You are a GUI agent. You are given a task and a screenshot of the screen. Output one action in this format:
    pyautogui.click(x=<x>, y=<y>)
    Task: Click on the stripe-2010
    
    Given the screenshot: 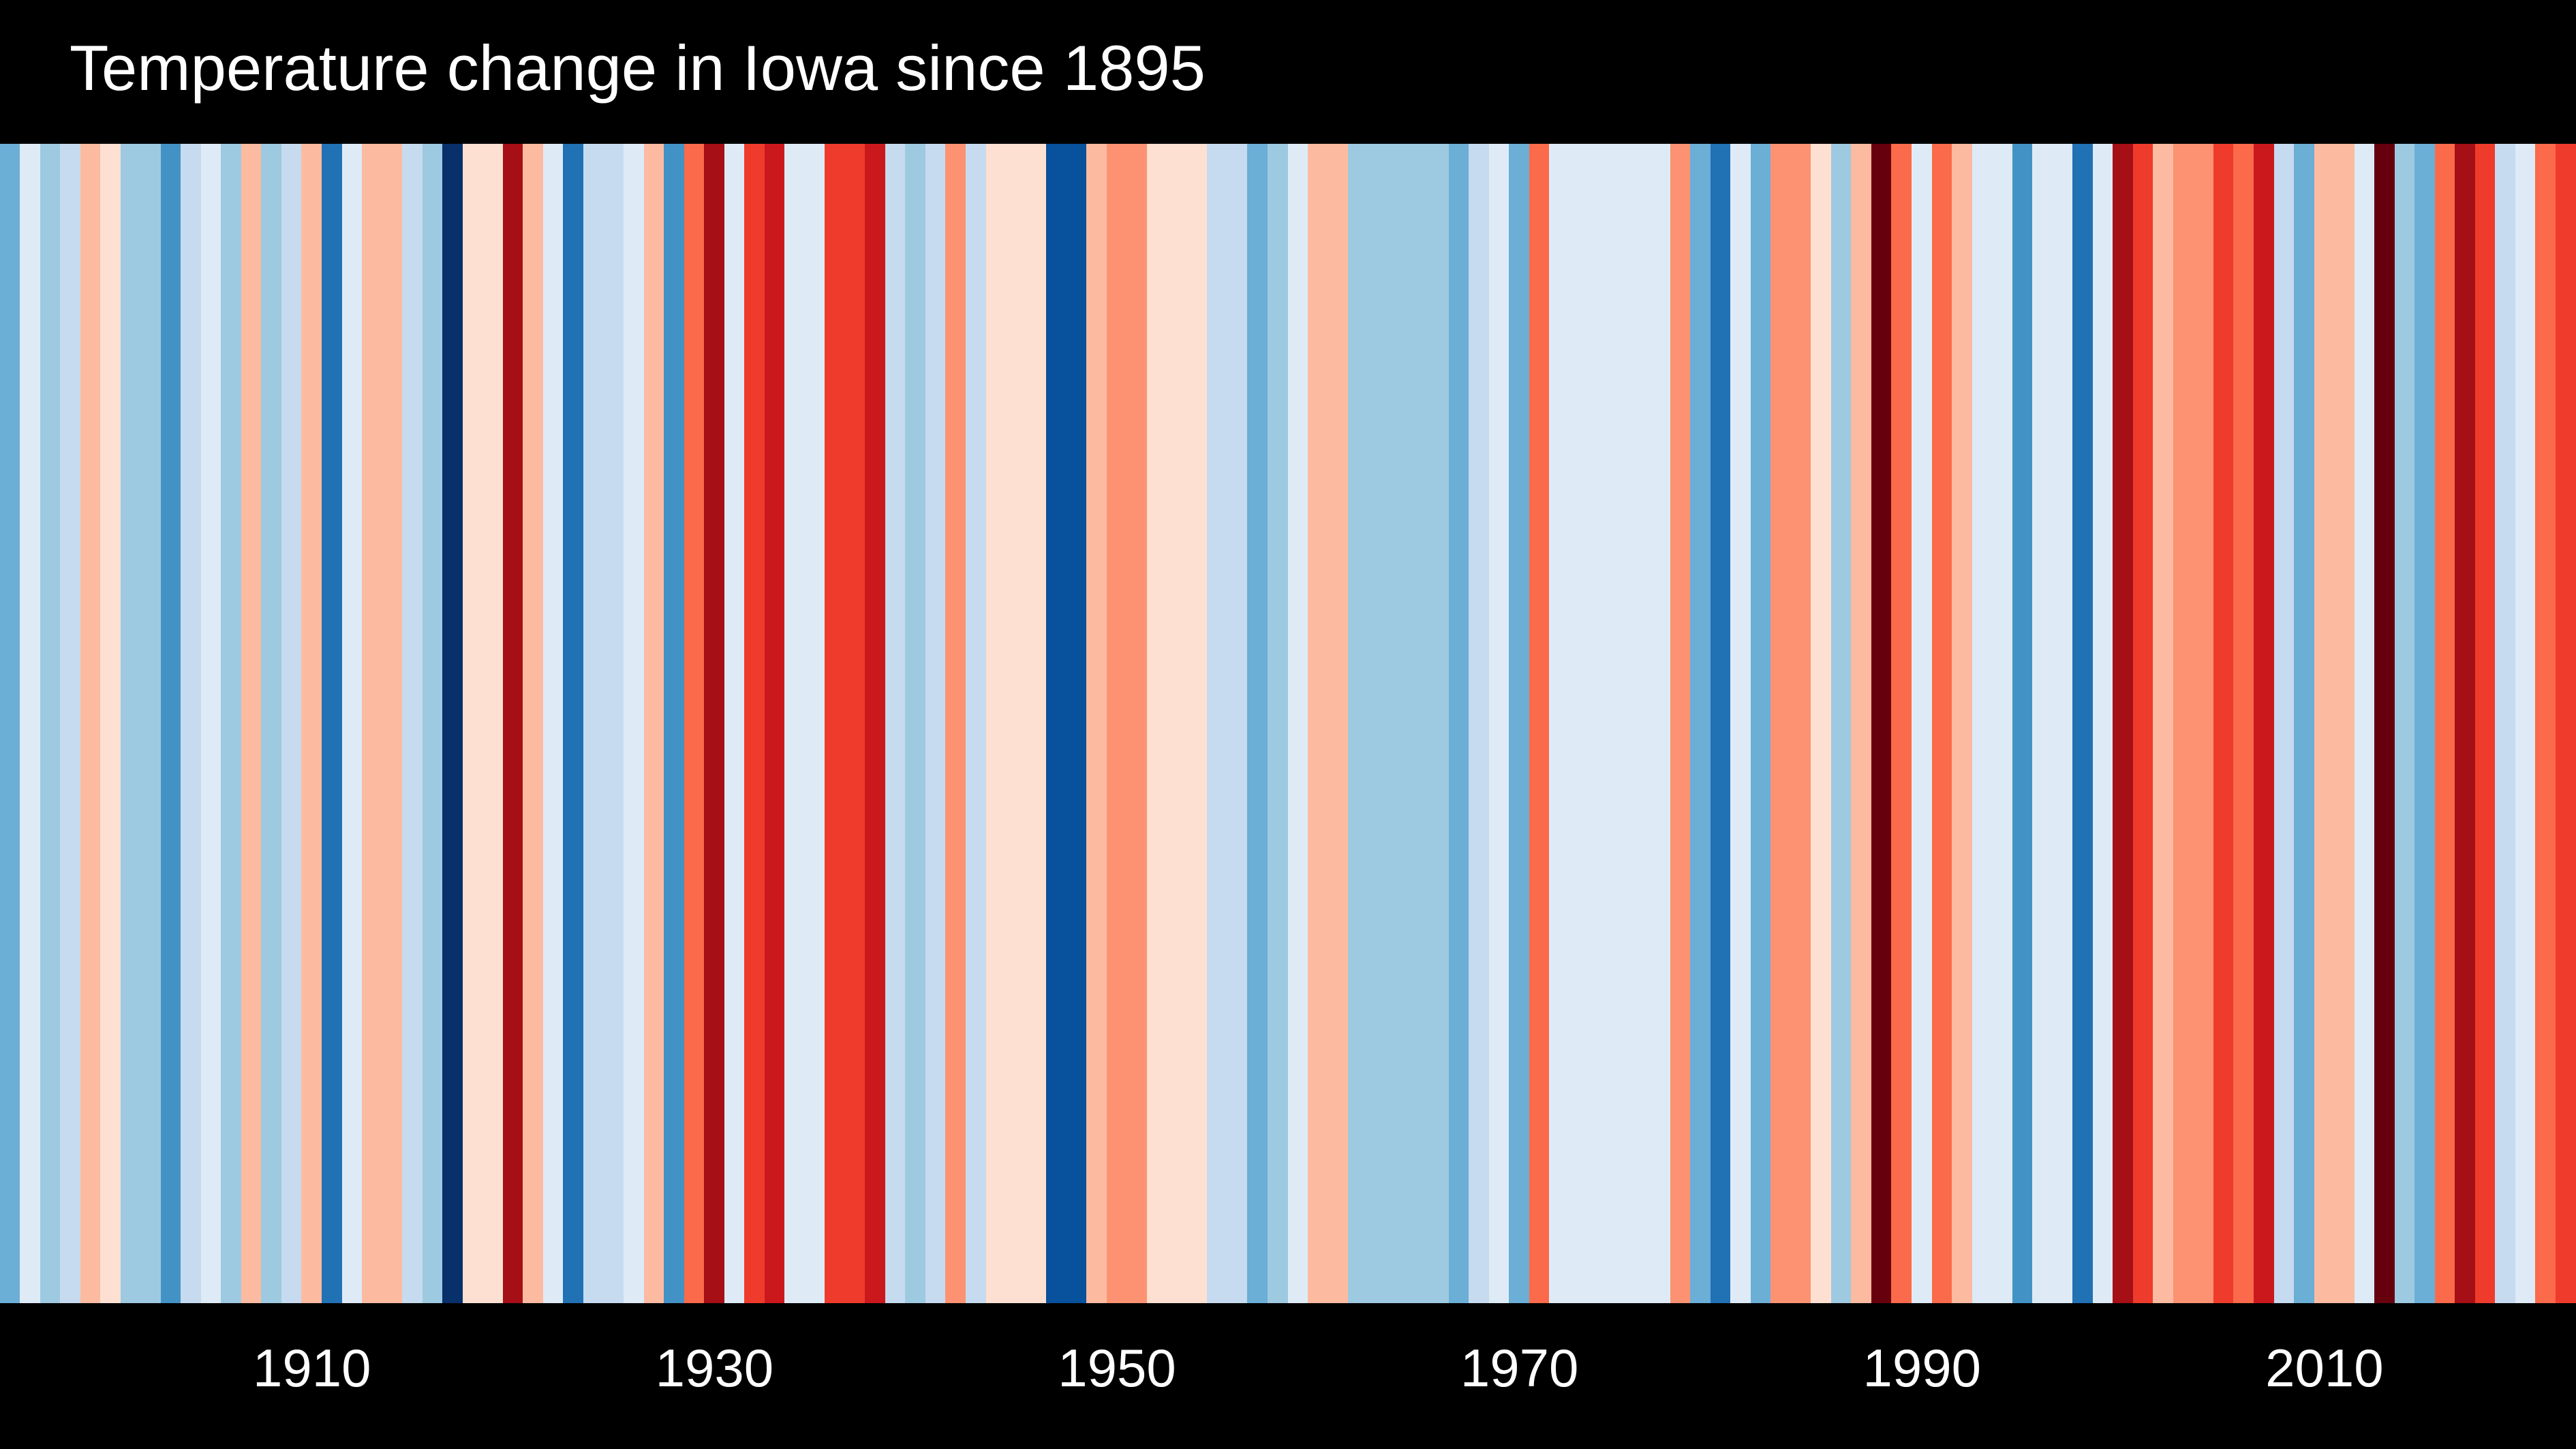 What is the action you would take?
    pyautogui.click(x=2324, y=723)
    